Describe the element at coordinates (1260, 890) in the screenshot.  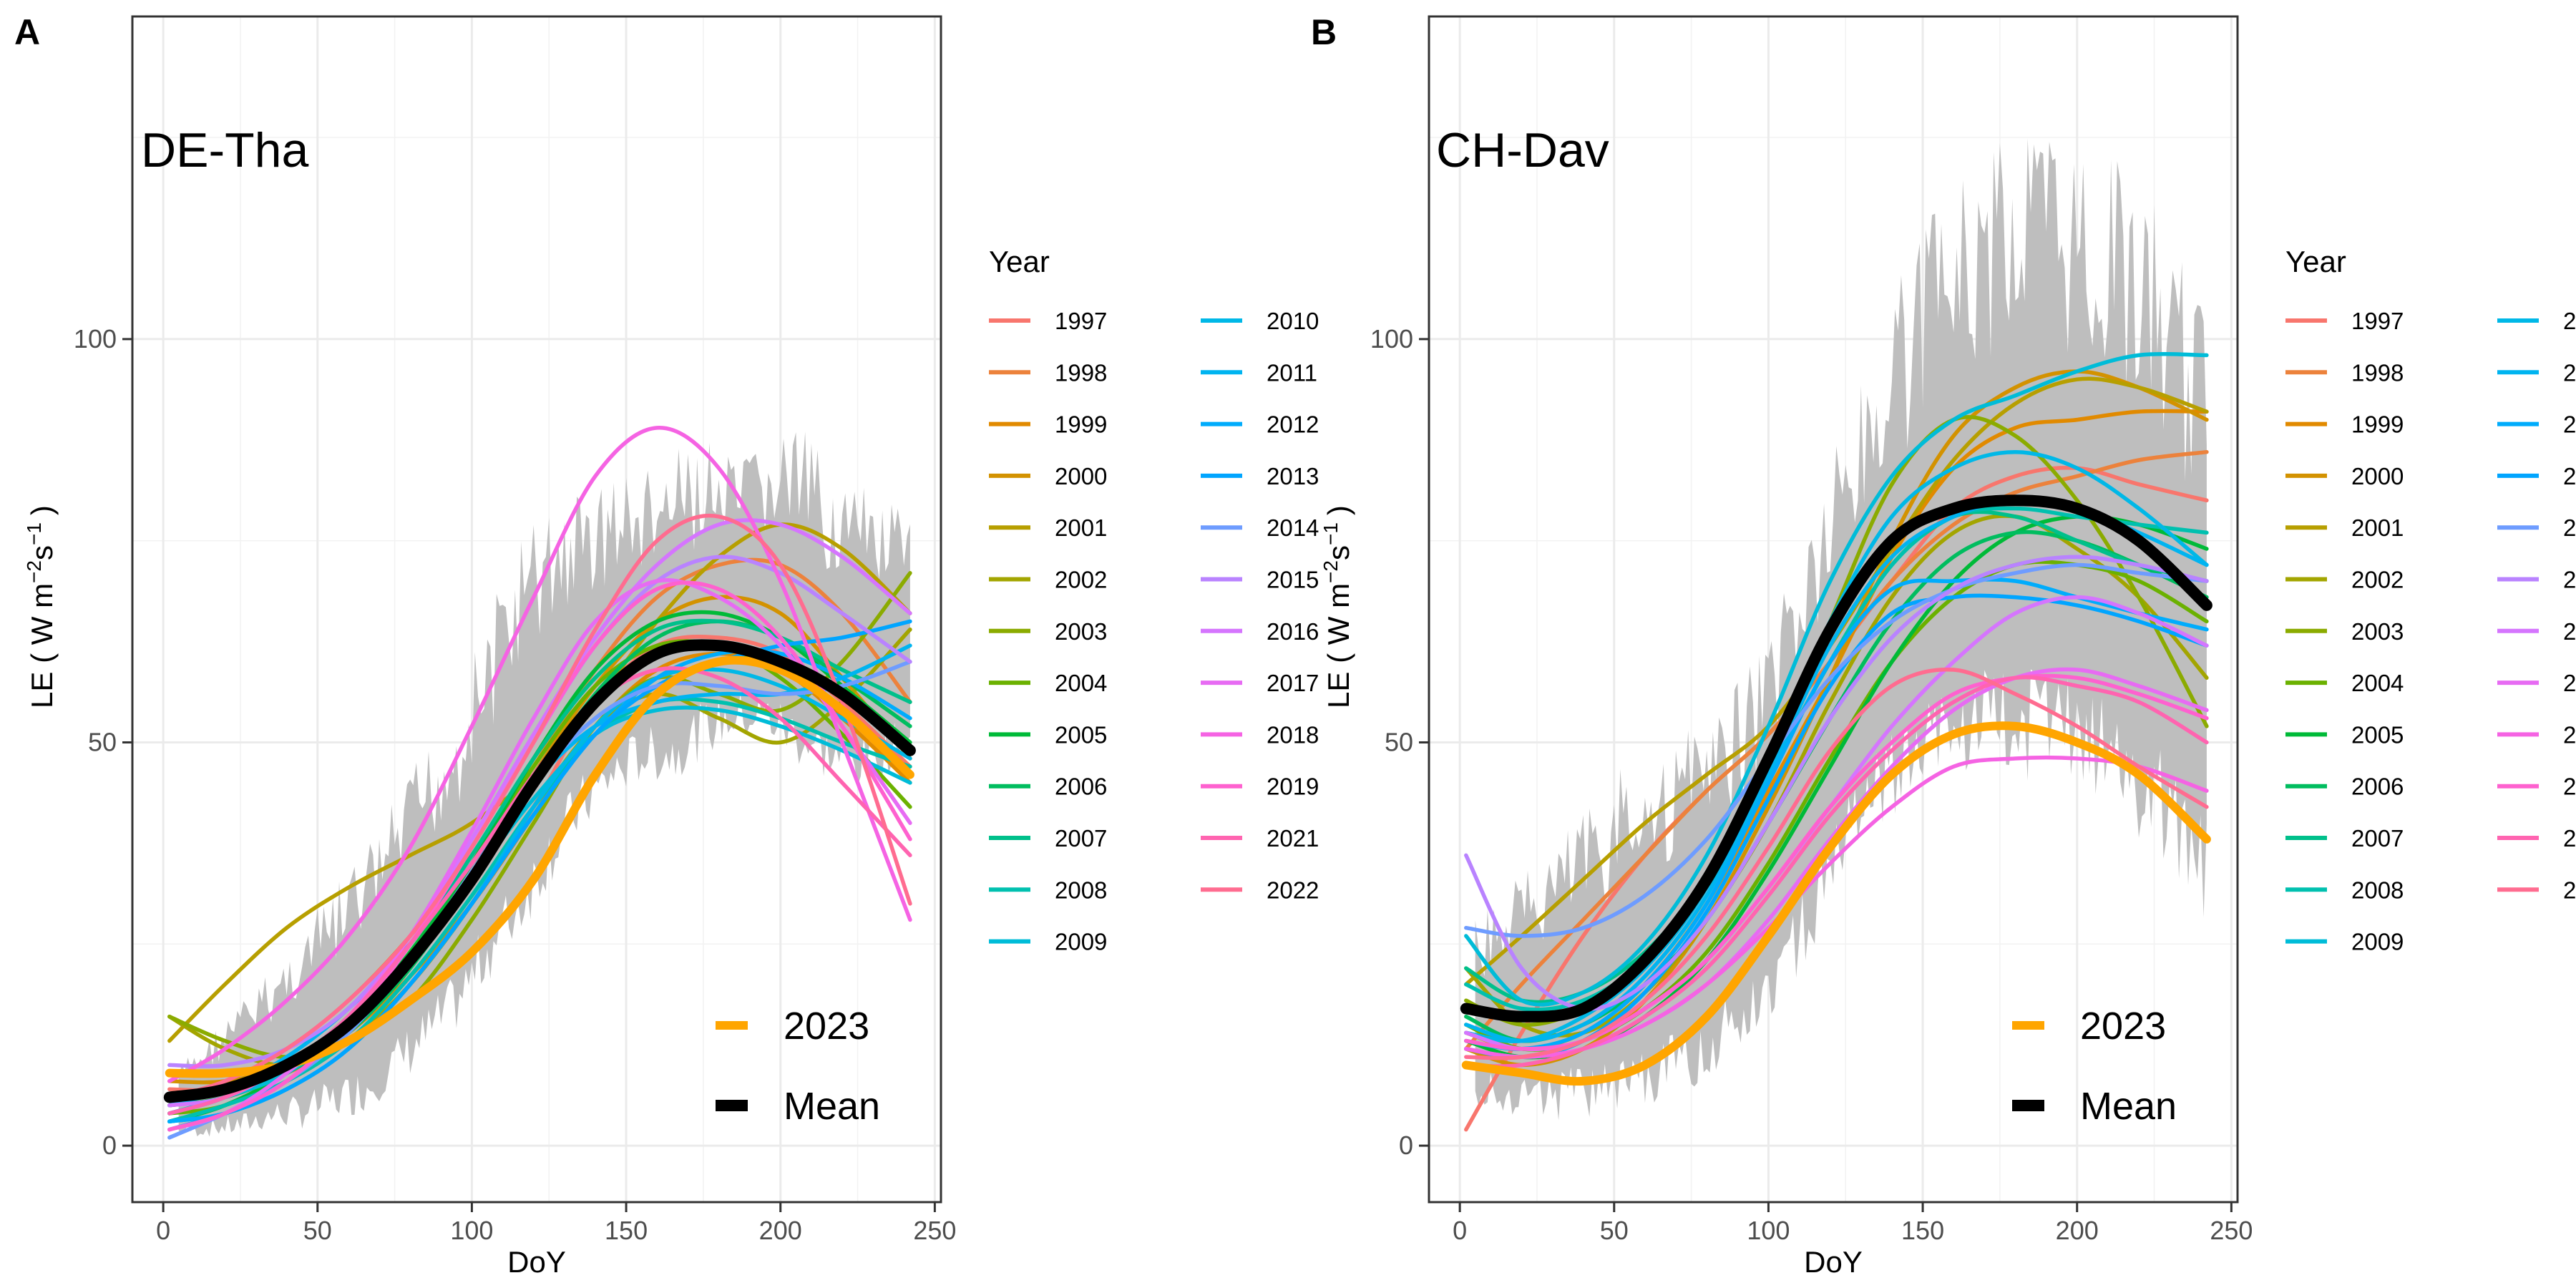
I see `legend-item-2022: 2022` at that location.